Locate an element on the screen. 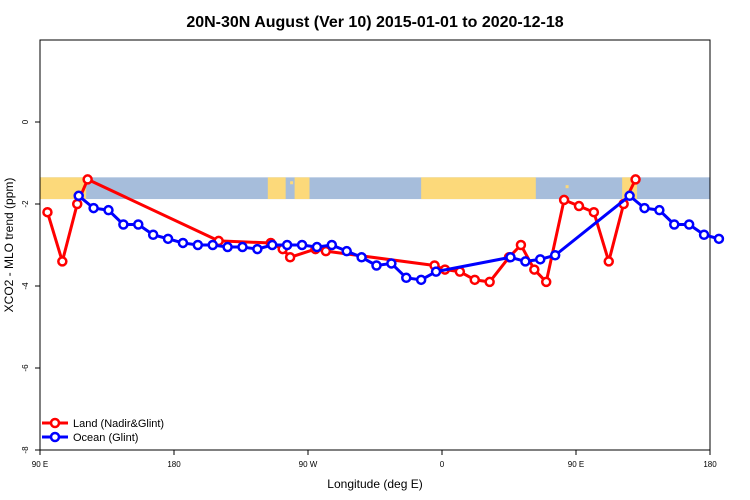  legend-ocean-label: Ocean (Glint) is located at coordinates (105, 438).